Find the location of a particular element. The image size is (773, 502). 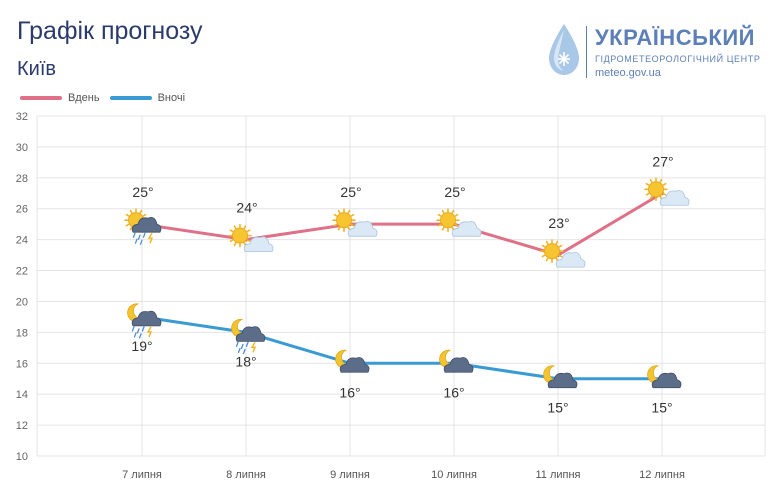

city-name: Київ is located at coordinates (37, 69).